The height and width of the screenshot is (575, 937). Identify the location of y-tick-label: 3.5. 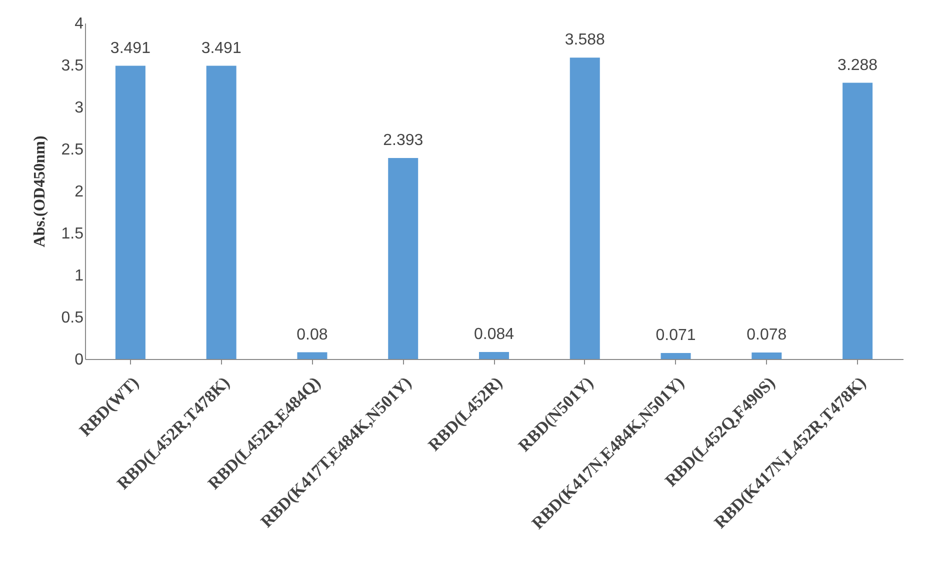
(72, 66).